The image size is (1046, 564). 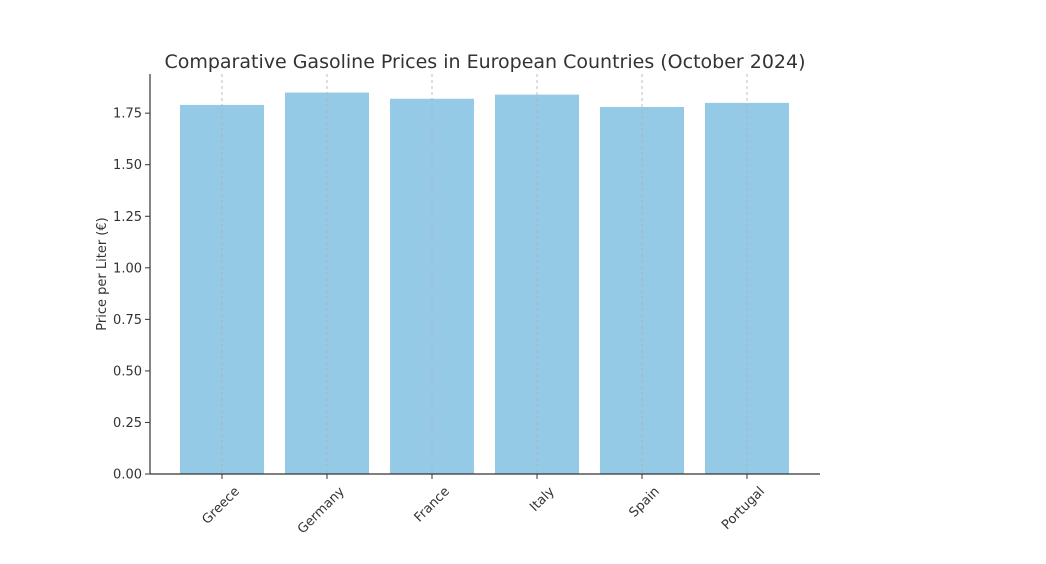 What do you see at coordinates (131, 295) in the screenshot?
I see `y-ticks: 0.00 0.25 0.50 0.75 1.00 1.25 1.50 1.75` at bounding box center [131, 295].